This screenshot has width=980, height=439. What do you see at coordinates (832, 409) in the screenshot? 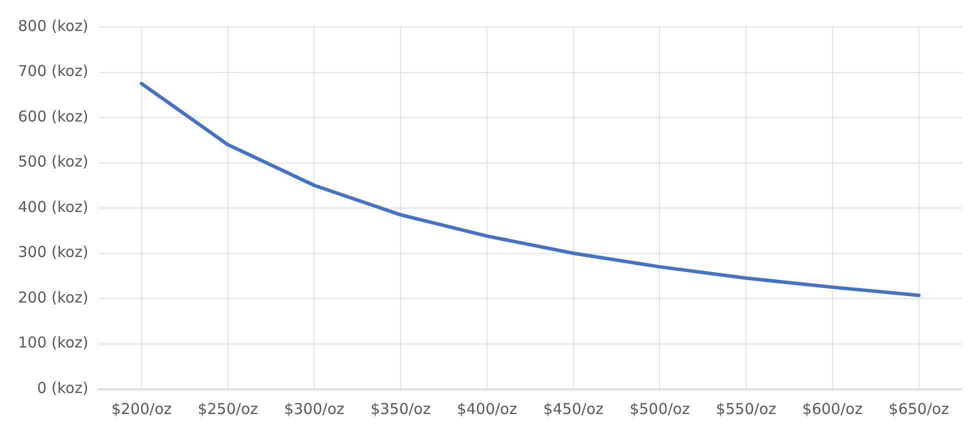
I see `x-tick-label: $600/oz` at bounding box center [832, 409].